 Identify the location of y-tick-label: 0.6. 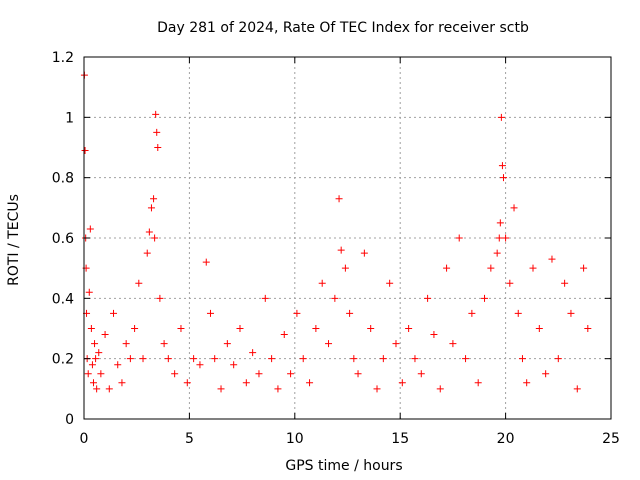
(63, 239).